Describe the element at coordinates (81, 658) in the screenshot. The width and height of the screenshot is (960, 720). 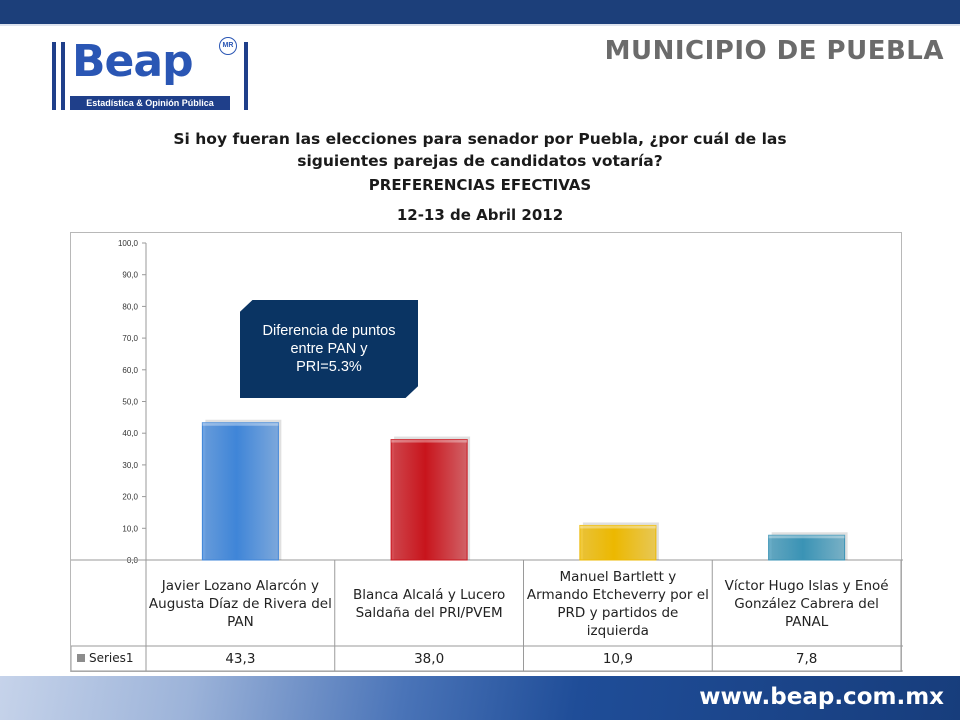
I see `legend-swatch` at that location.